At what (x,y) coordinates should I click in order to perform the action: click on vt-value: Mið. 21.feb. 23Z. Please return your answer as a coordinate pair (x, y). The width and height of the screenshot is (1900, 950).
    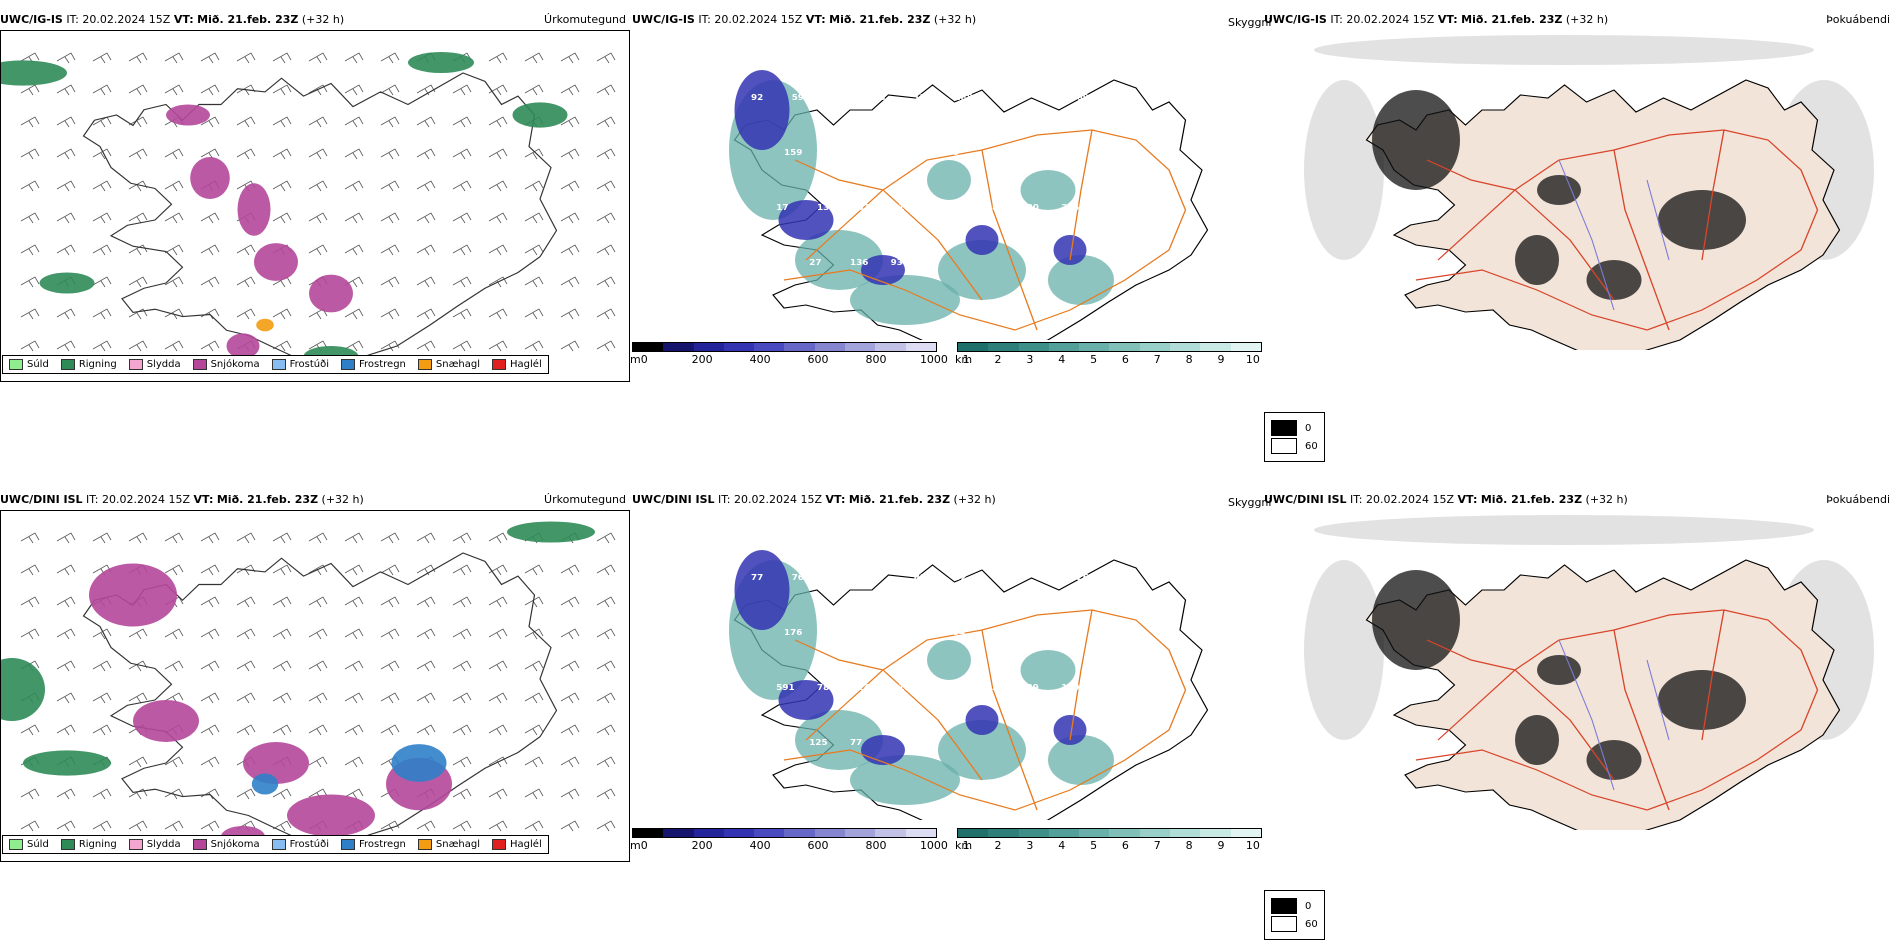
    Looking at the image, I should click on (248, 19).